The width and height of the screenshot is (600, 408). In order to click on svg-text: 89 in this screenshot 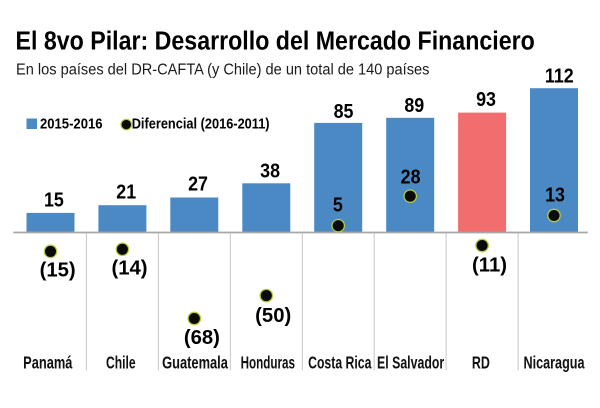, I will do `click(414, 106)`.